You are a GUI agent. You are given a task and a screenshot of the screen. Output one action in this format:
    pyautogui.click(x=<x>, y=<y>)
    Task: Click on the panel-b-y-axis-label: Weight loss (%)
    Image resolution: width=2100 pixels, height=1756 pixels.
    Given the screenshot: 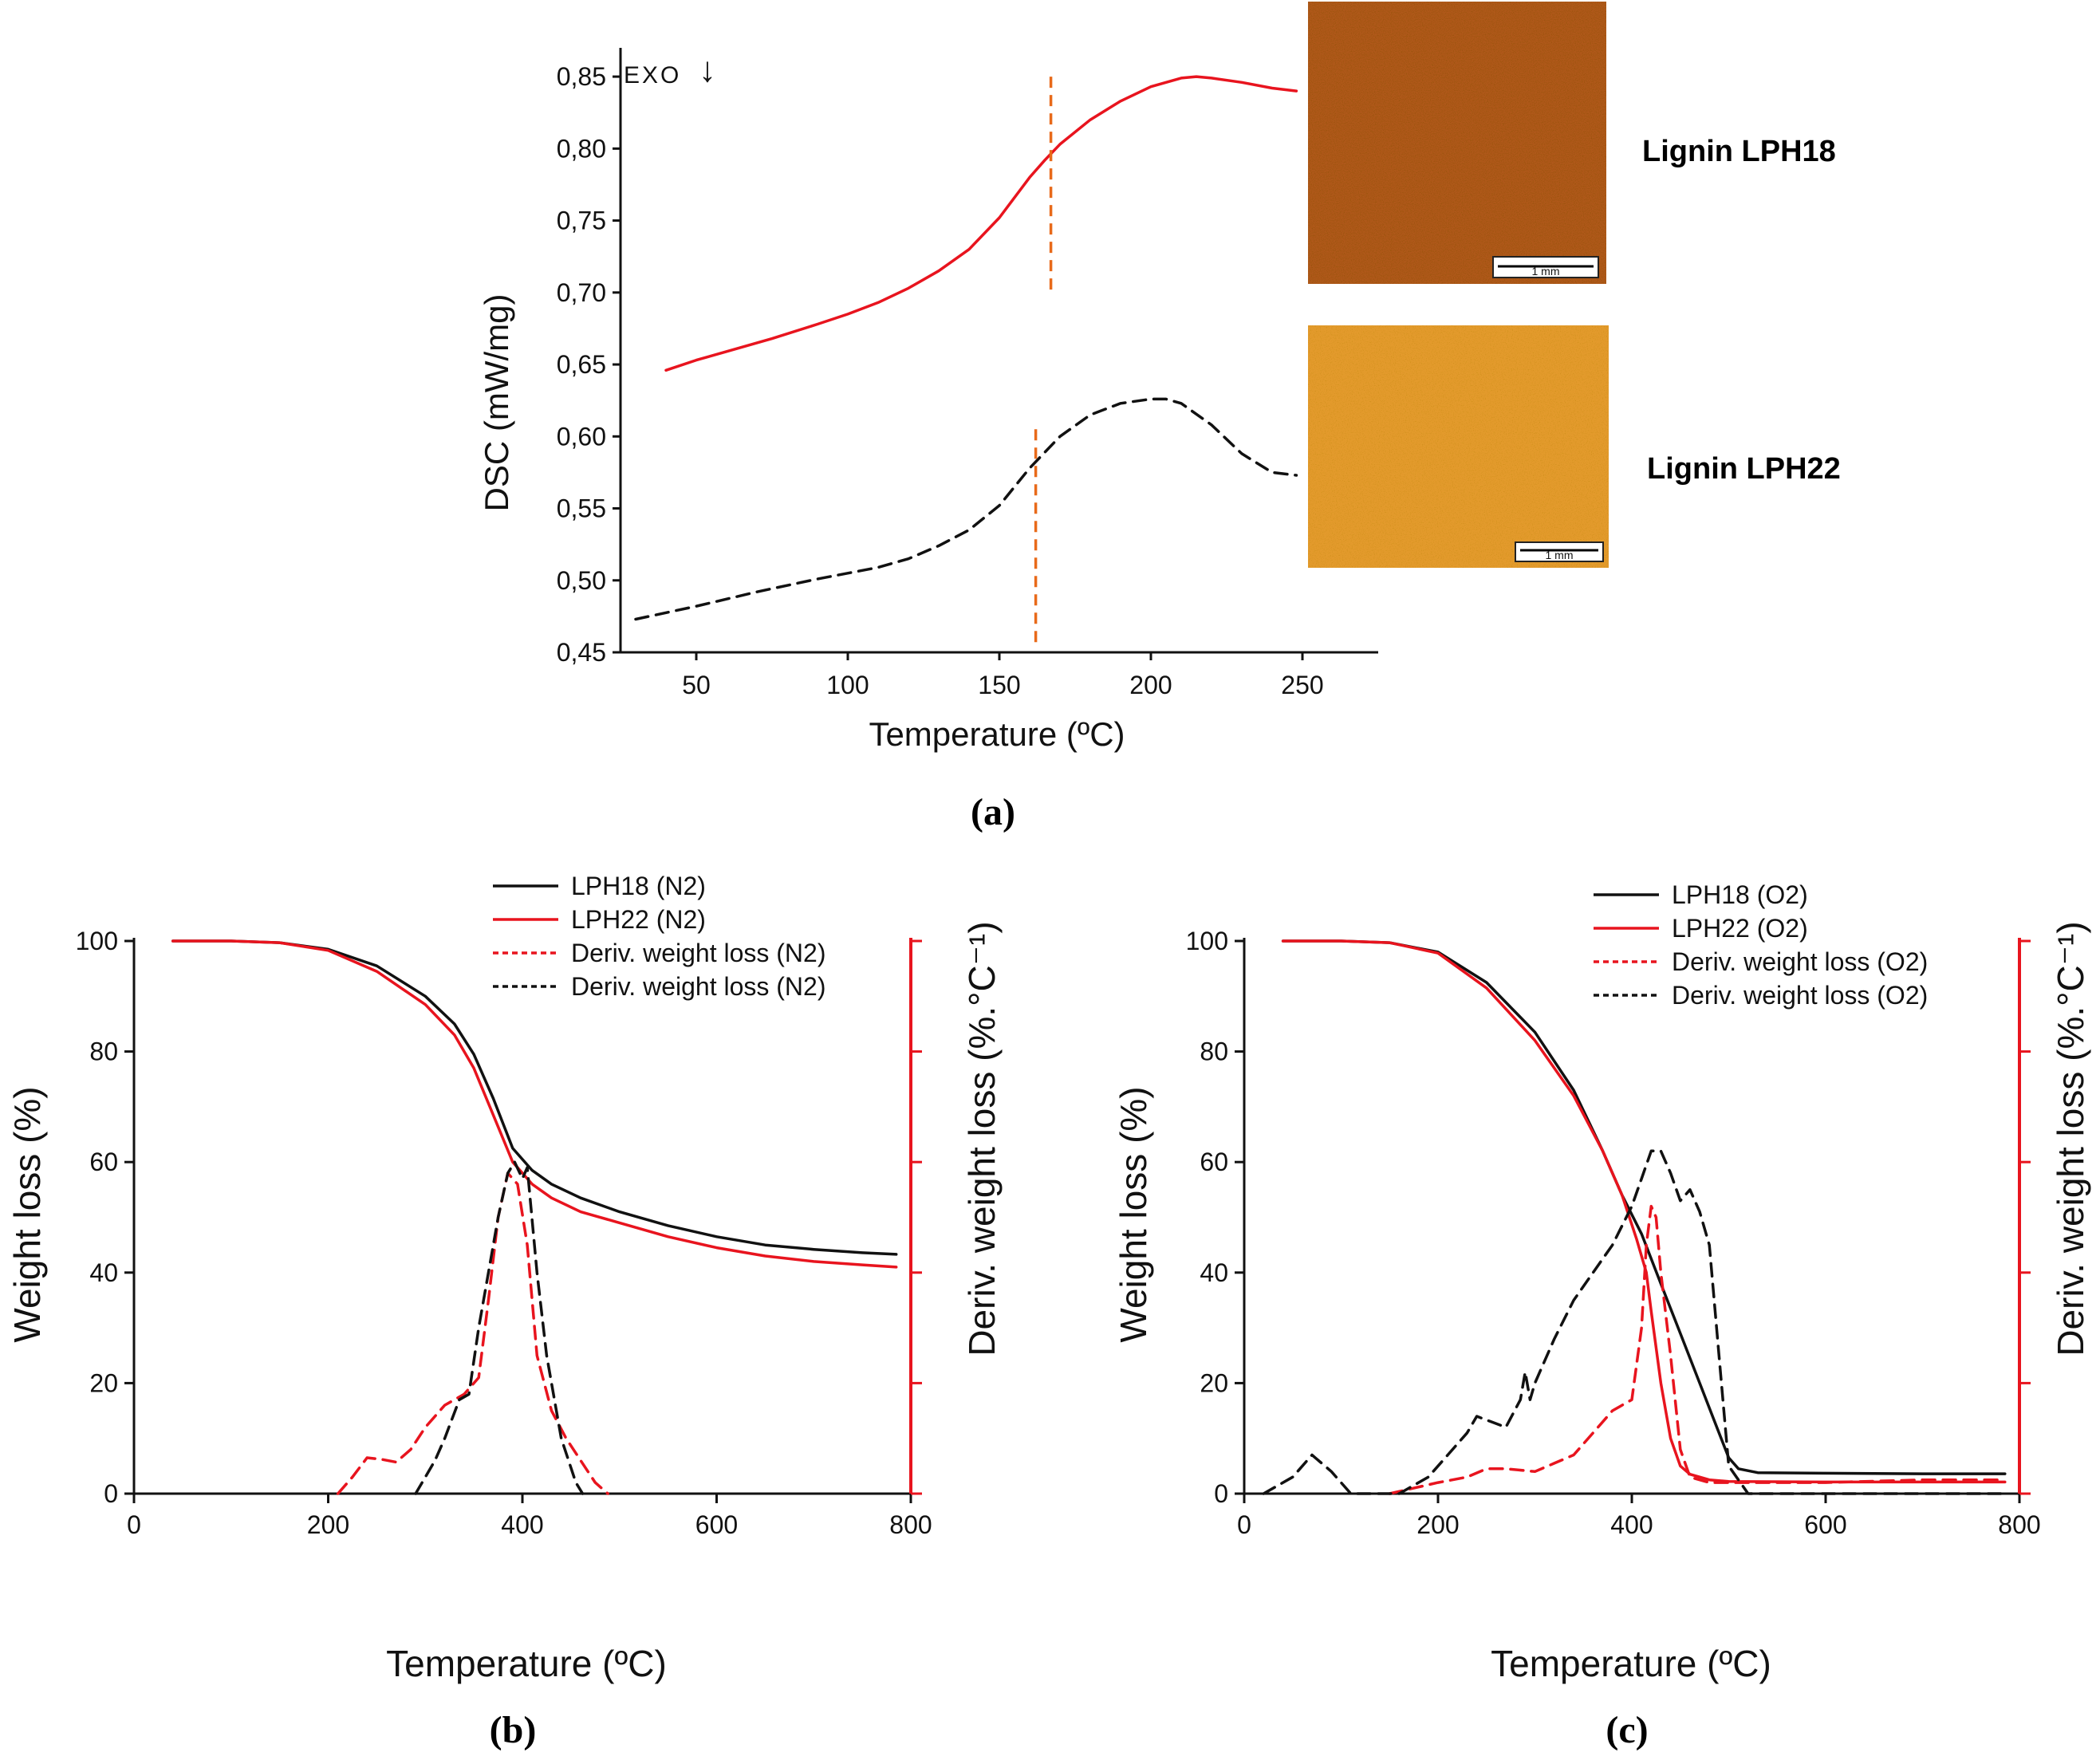 What is the action you would take?
    pyautogui.click(x=27, y=1214)
    